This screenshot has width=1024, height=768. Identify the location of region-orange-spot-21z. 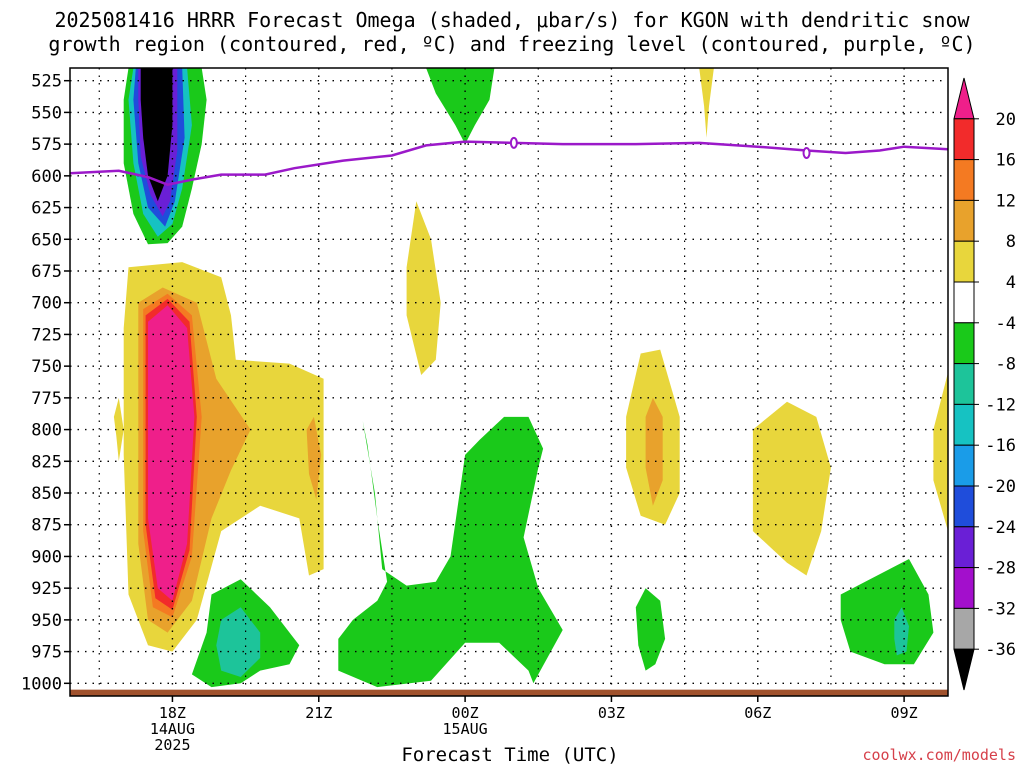
(314, 458).